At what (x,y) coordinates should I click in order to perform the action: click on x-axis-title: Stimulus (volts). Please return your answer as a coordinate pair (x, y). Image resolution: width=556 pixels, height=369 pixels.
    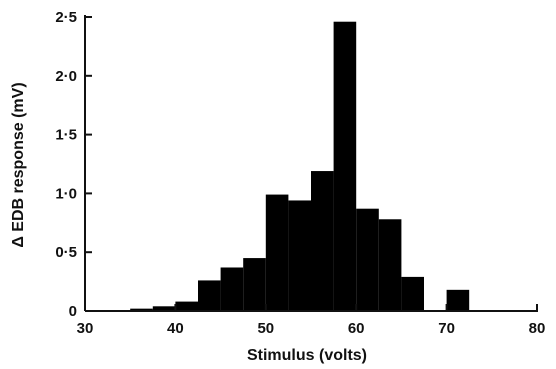
    Looking at the image, I should click on (307, 355).